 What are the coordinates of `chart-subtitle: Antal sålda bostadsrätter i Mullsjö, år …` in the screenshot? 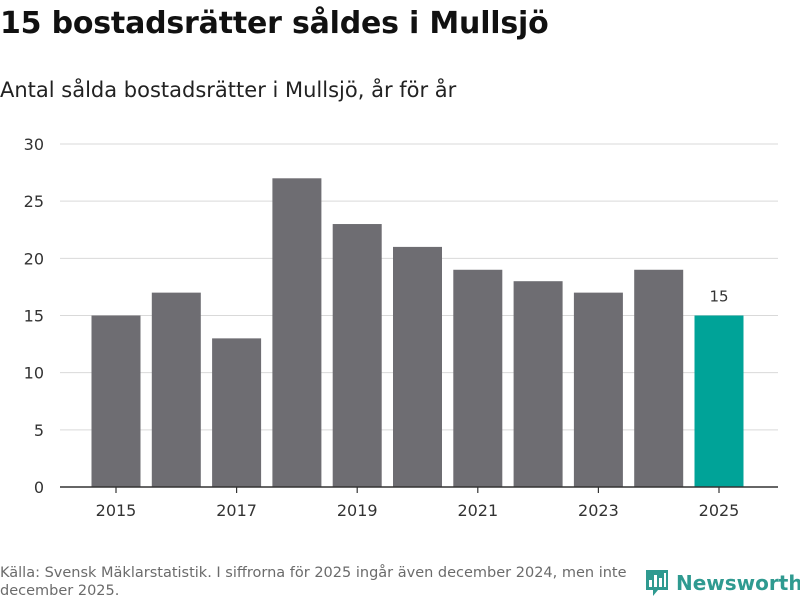 It's located at (228, 90).